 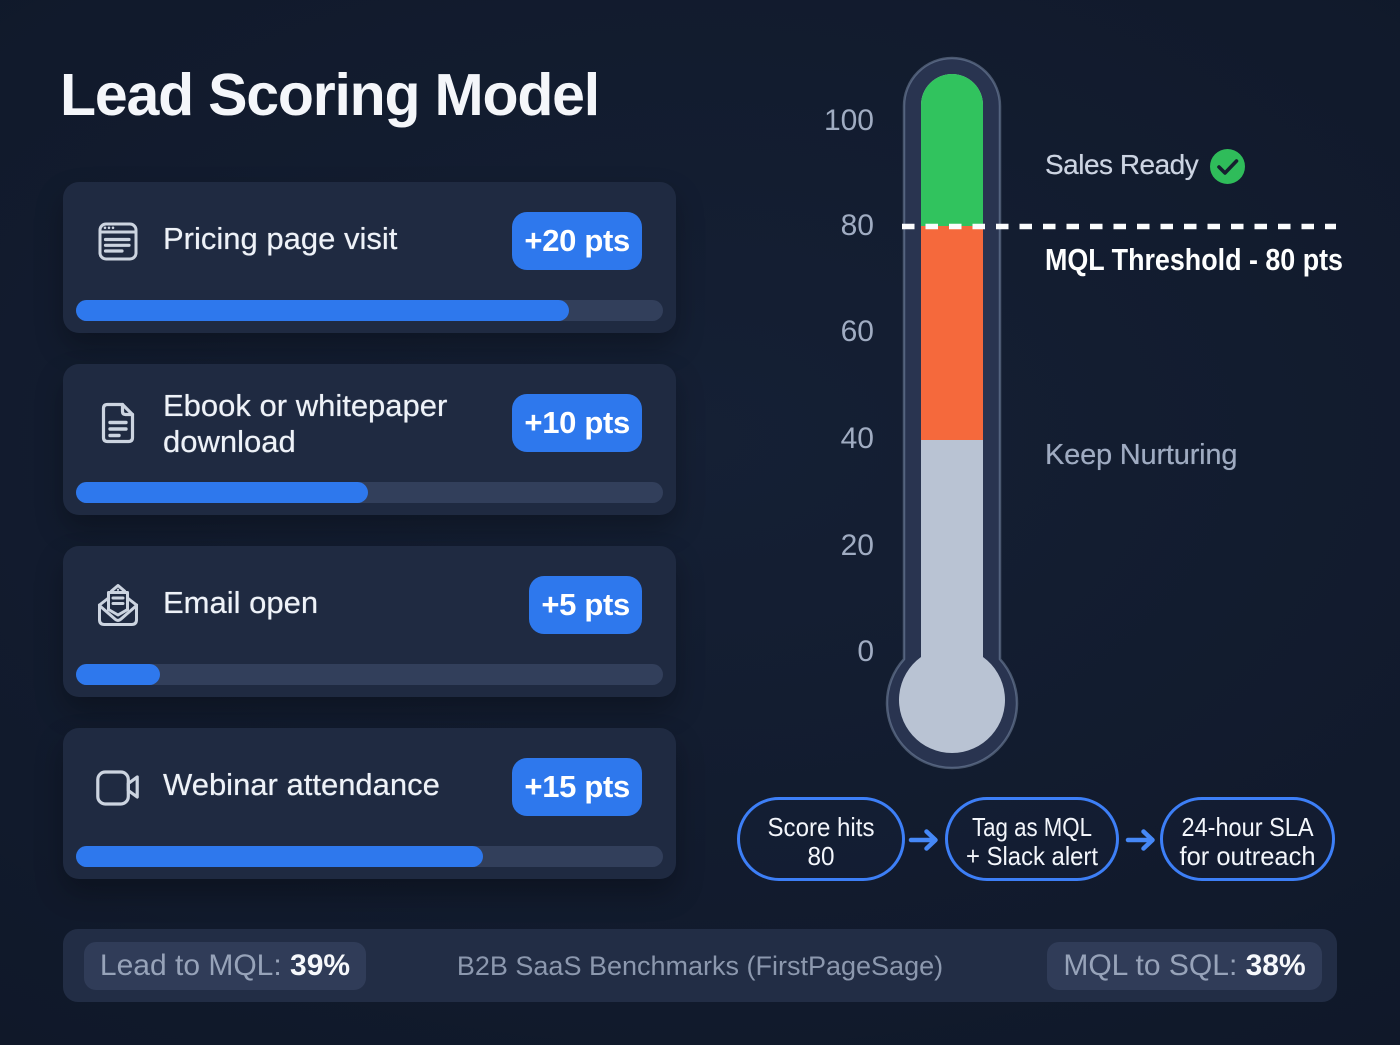 What do you see at coordinates (821, 856) in the screenshot?
I see `svg-text: 80` at bounding box center [821, 856].